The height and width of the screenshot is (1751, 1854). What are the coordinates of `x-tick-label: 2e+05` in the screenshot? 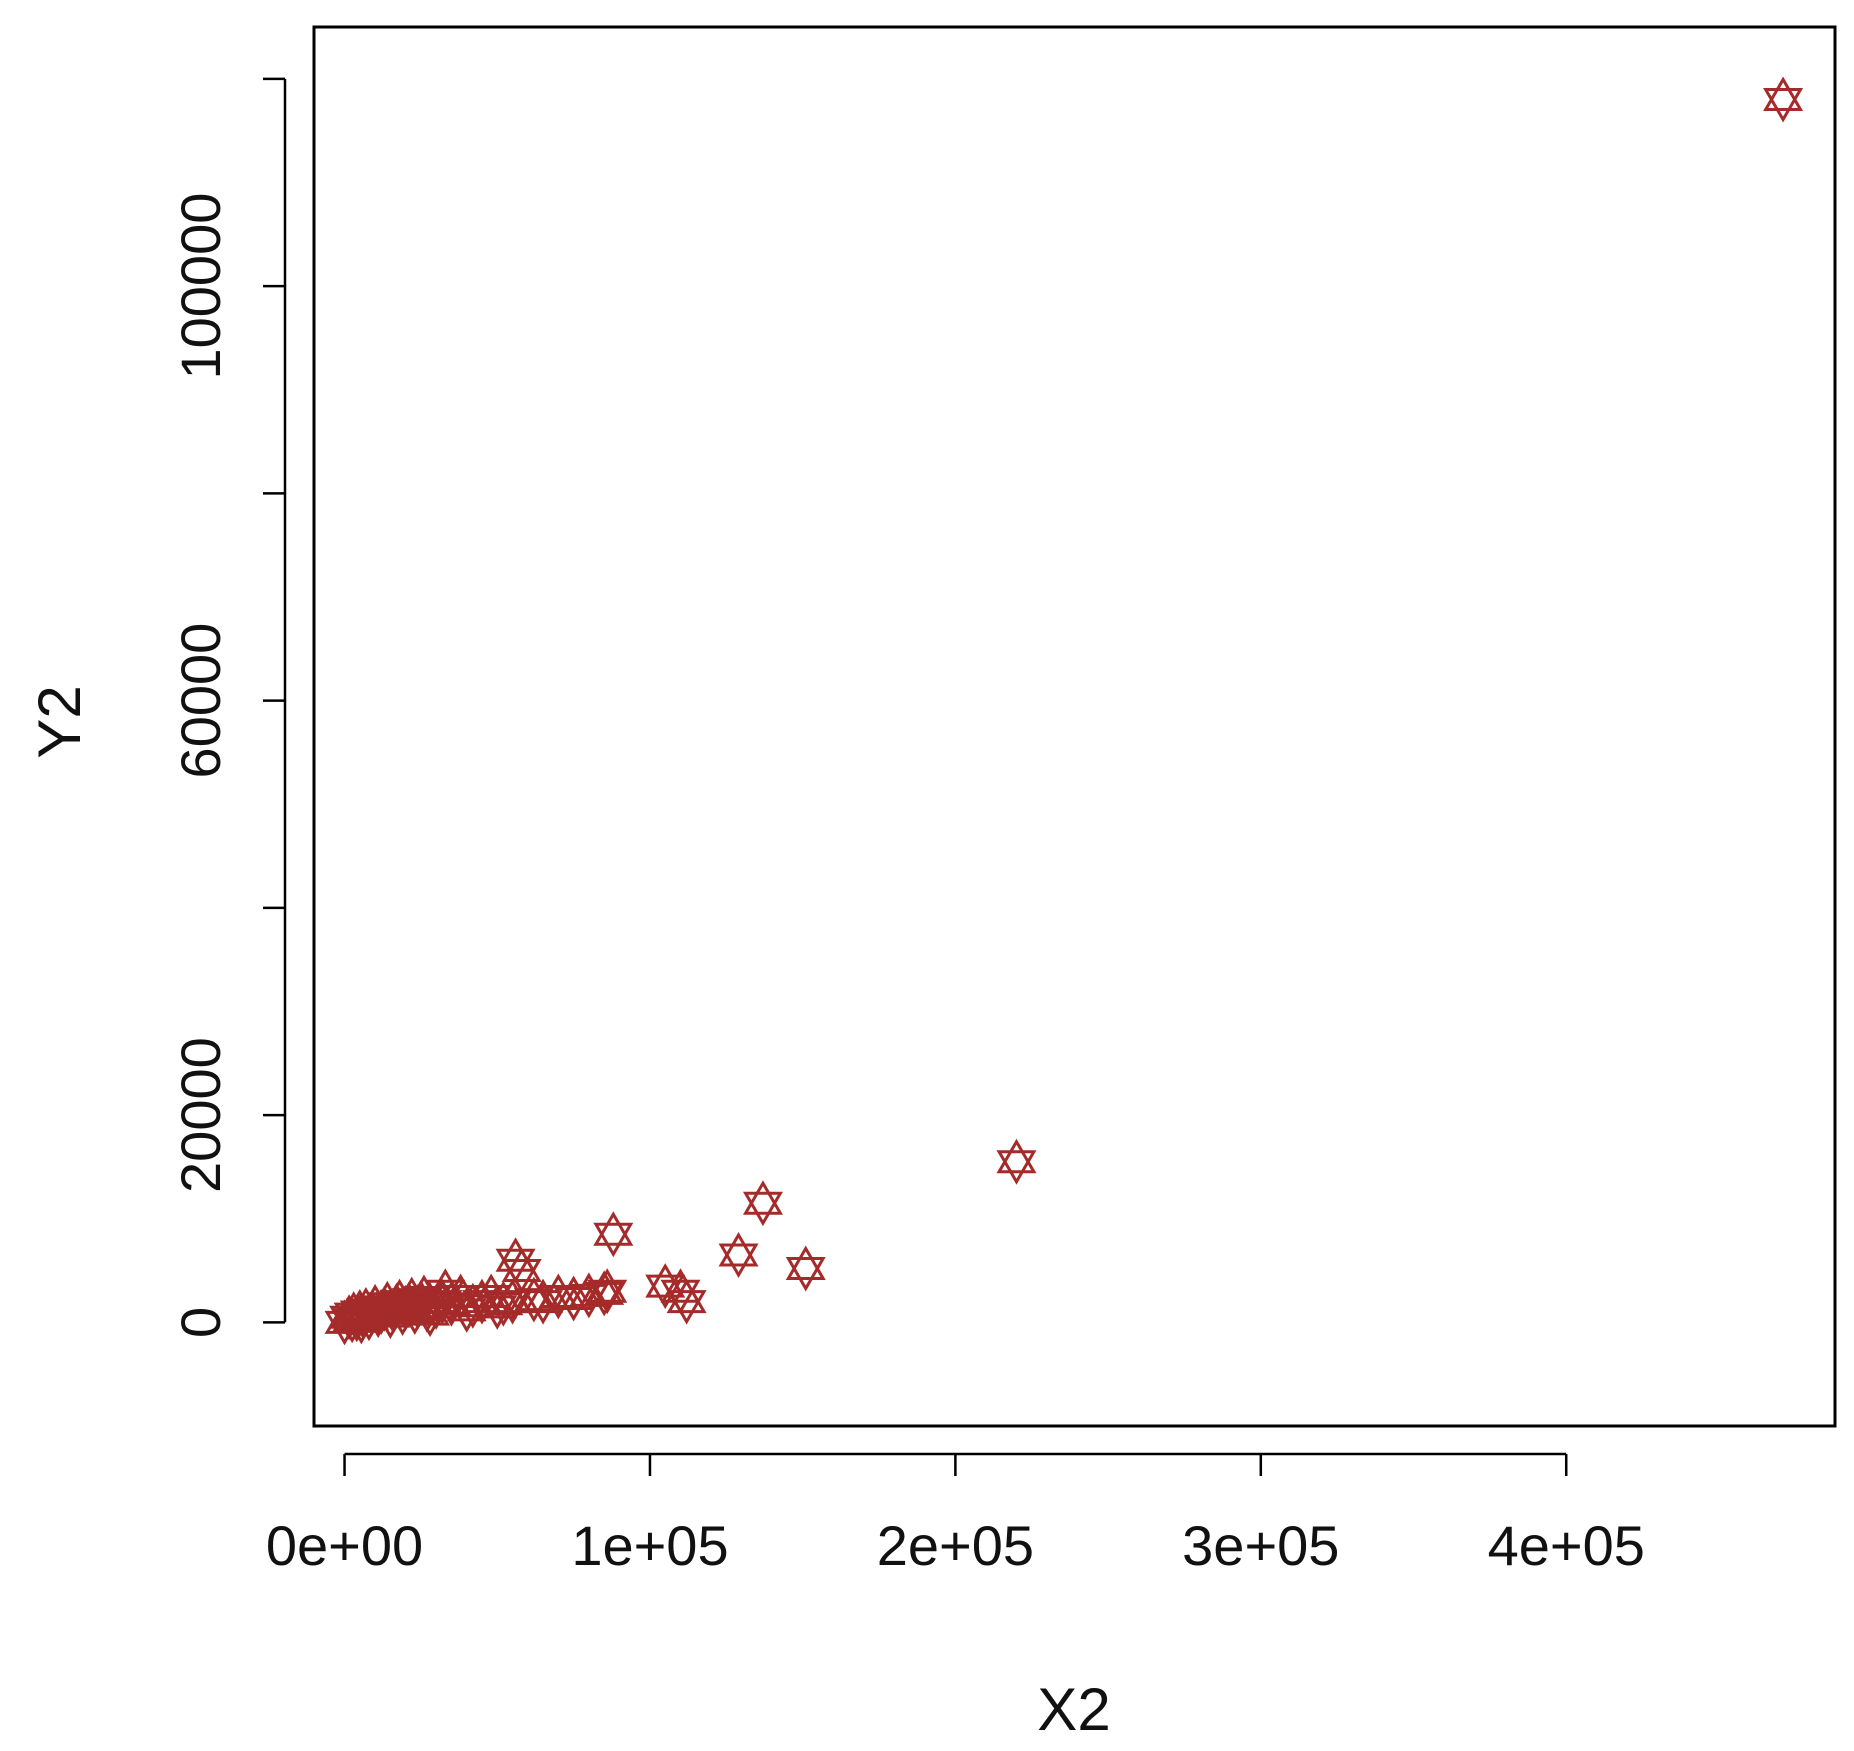 It's located at (955, 1545).